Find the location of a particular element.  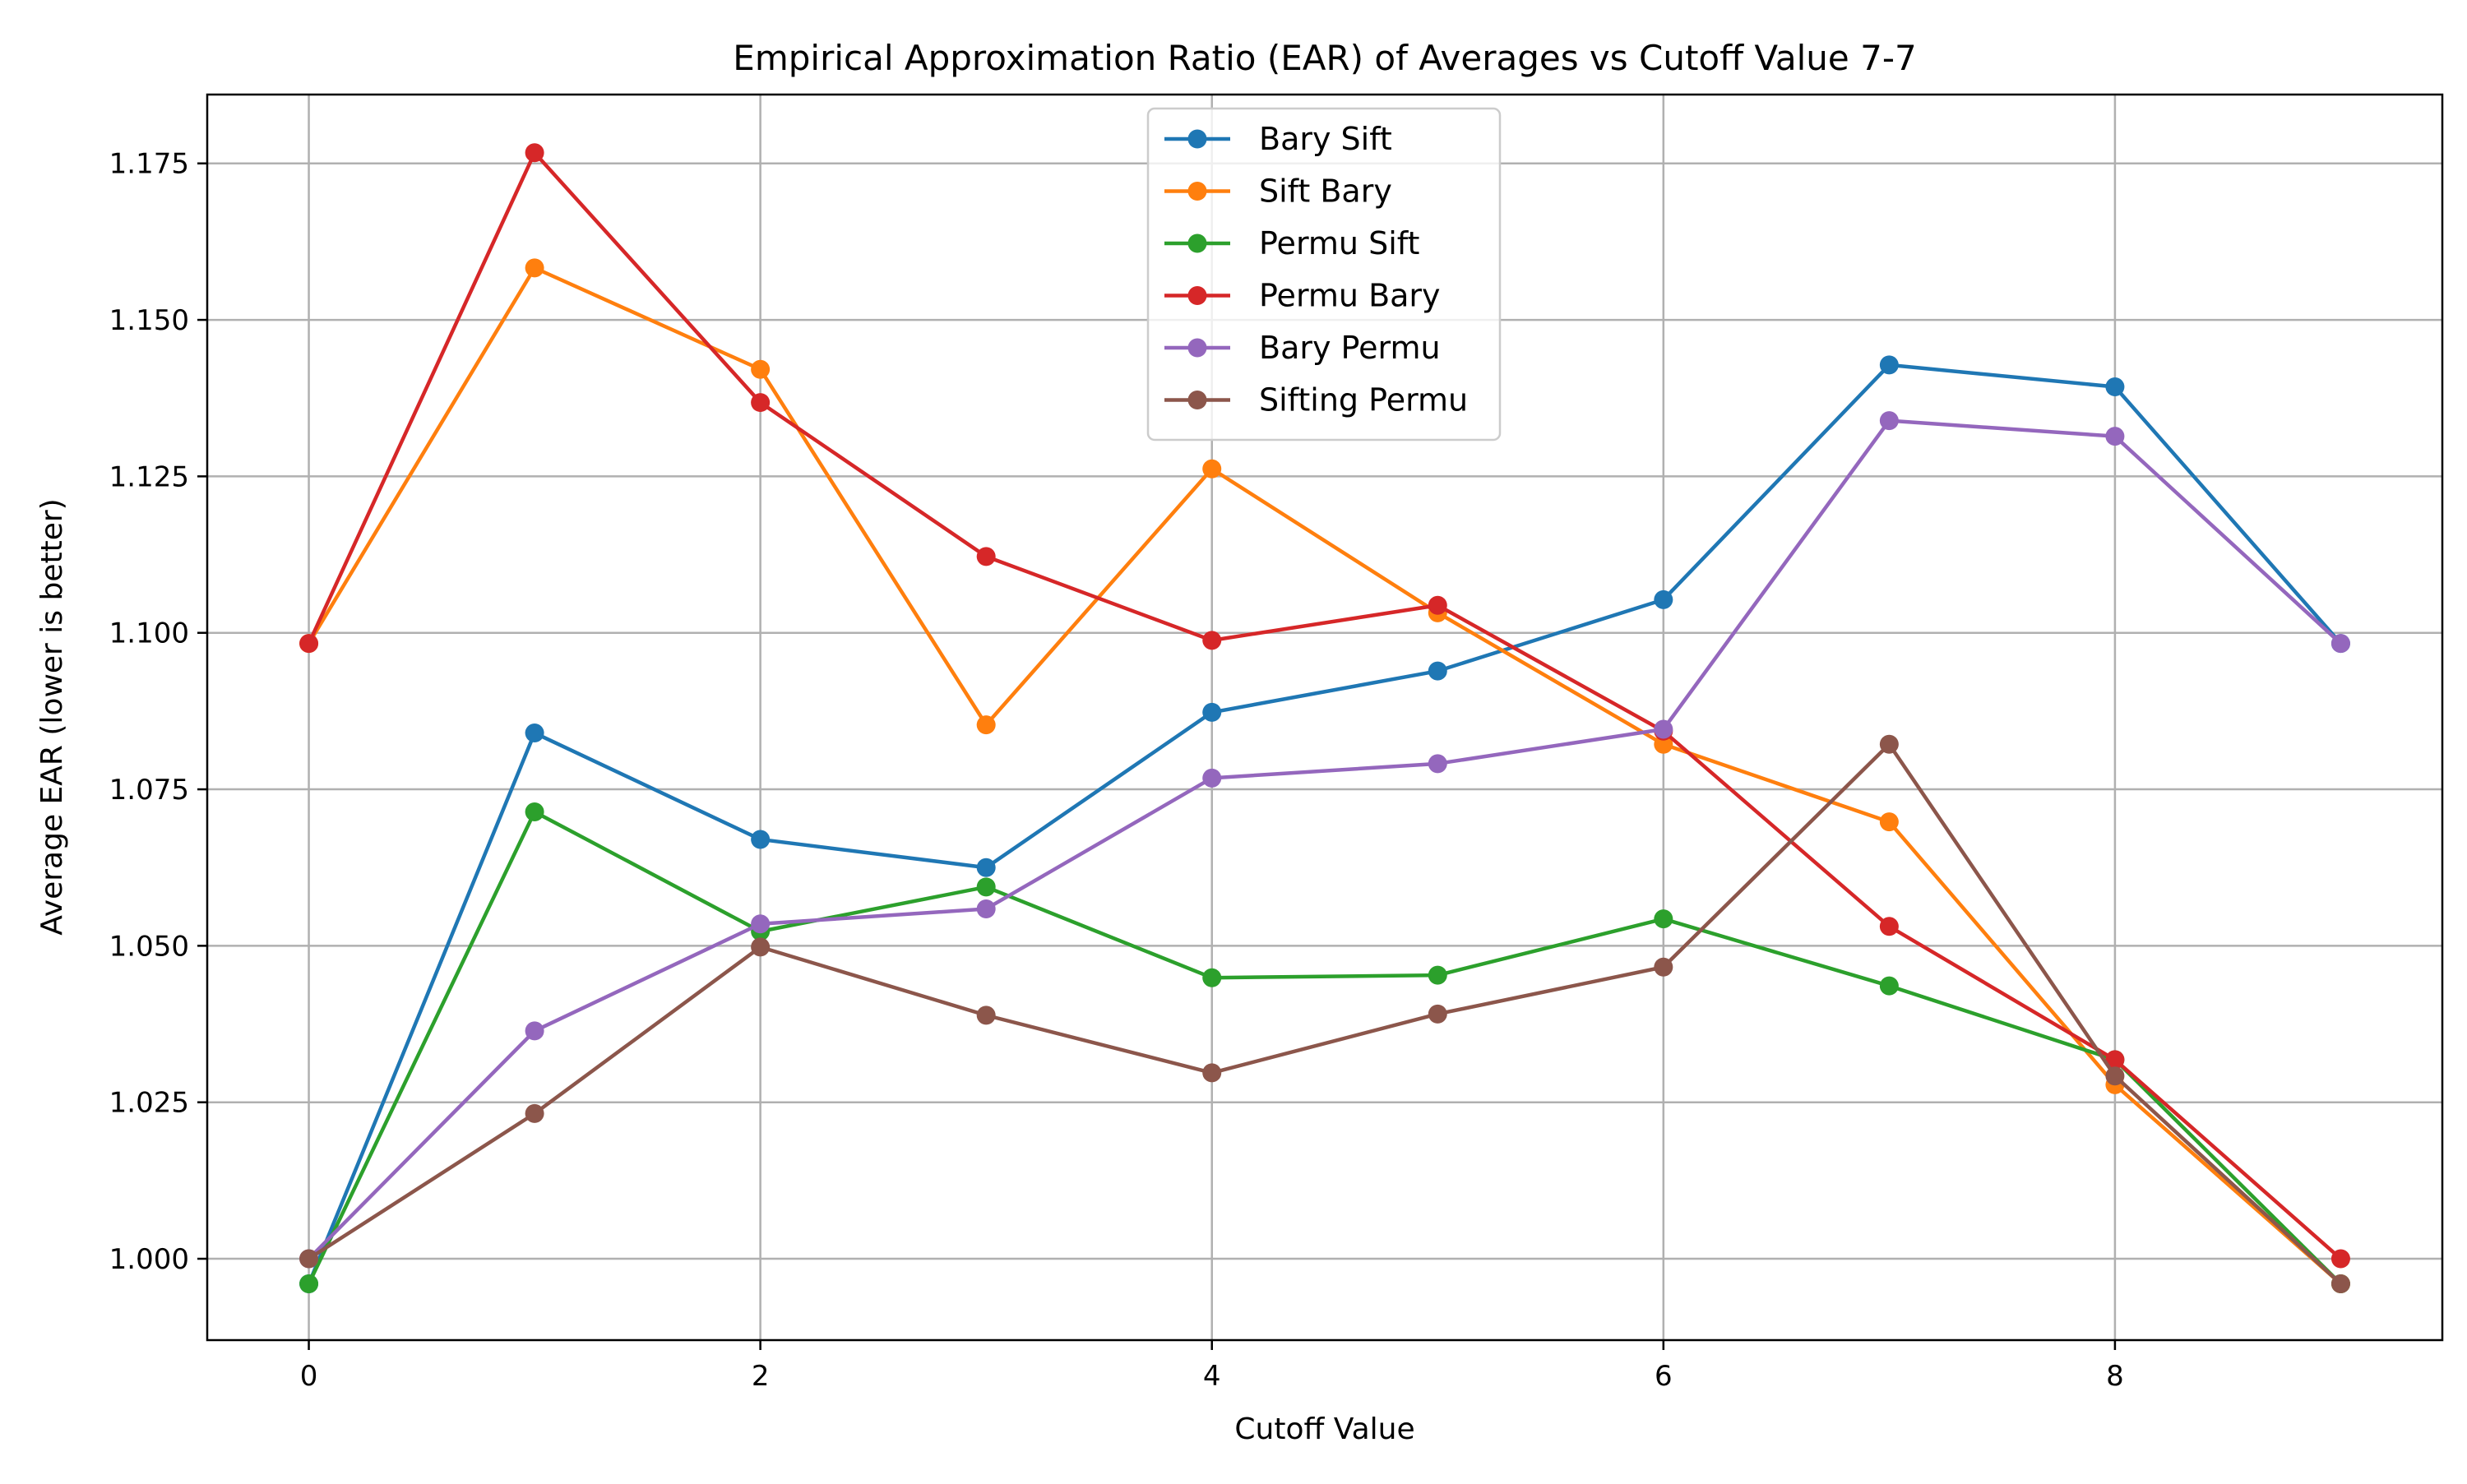

legend-box is located at coordinates (1324, 275).